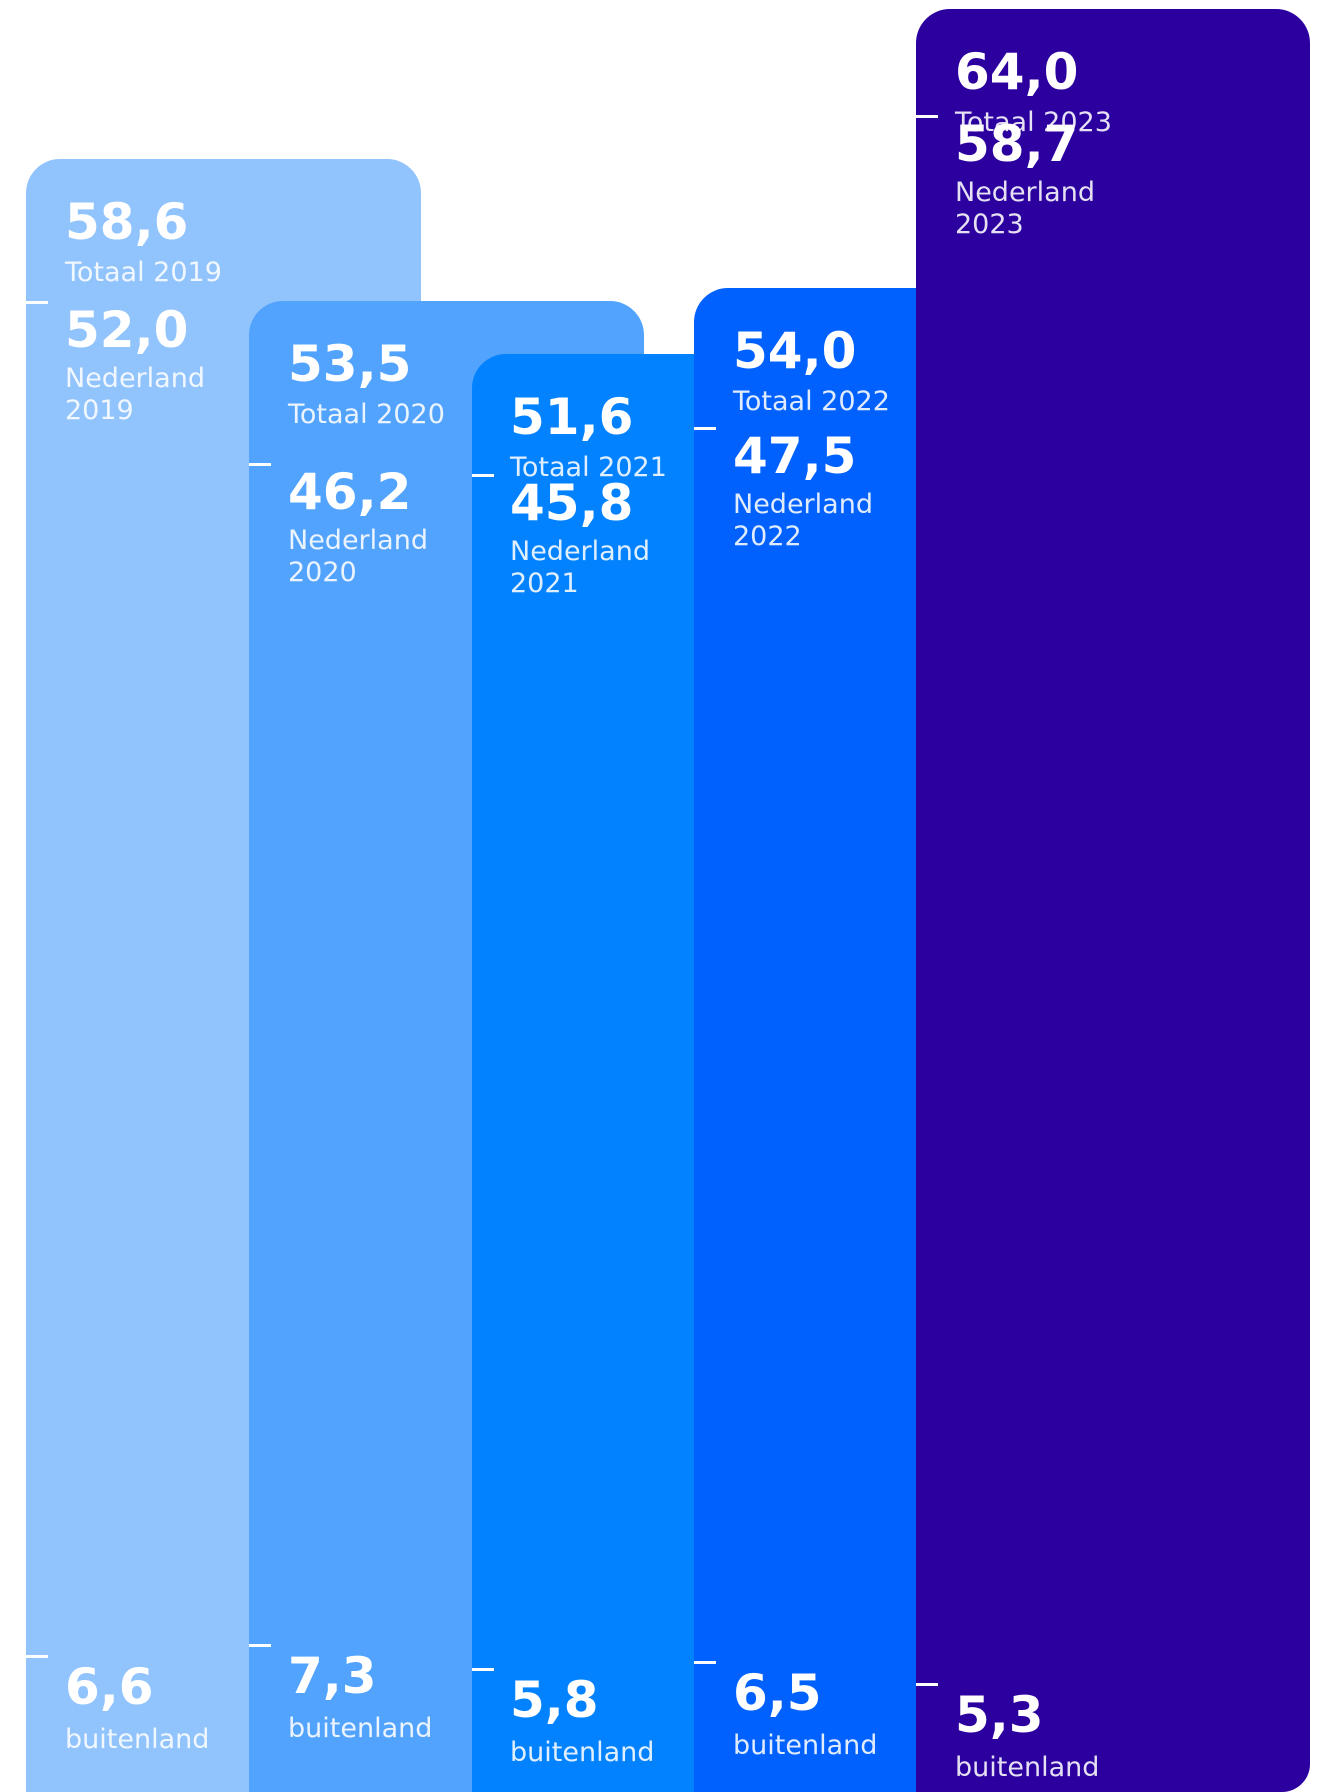 This screenshot has width=1332, height=1792. Describe the element at coordinates (350, 492) in the screenshot. I see `nederland-value-2020: 46,2` at that location.